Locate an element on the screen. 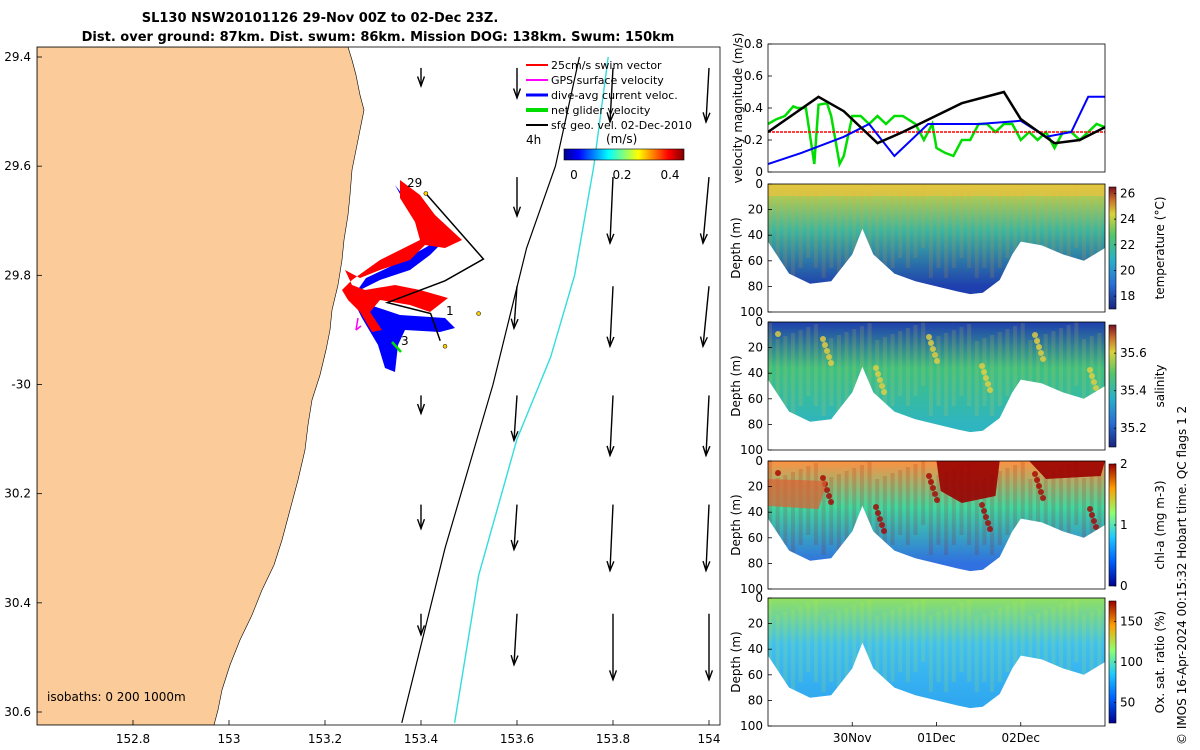 The image size is (1200, 750). temperature-ytick-label: 60 is located at coordinates (755, 261).